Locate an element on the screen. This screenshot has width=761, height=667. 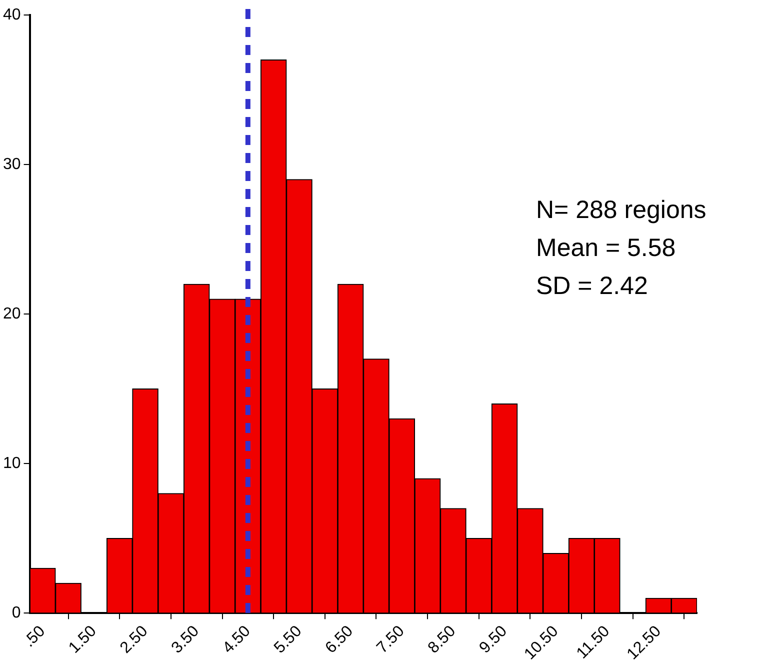
x-tick-label: 3.50 is located at coordinates (185, 639).